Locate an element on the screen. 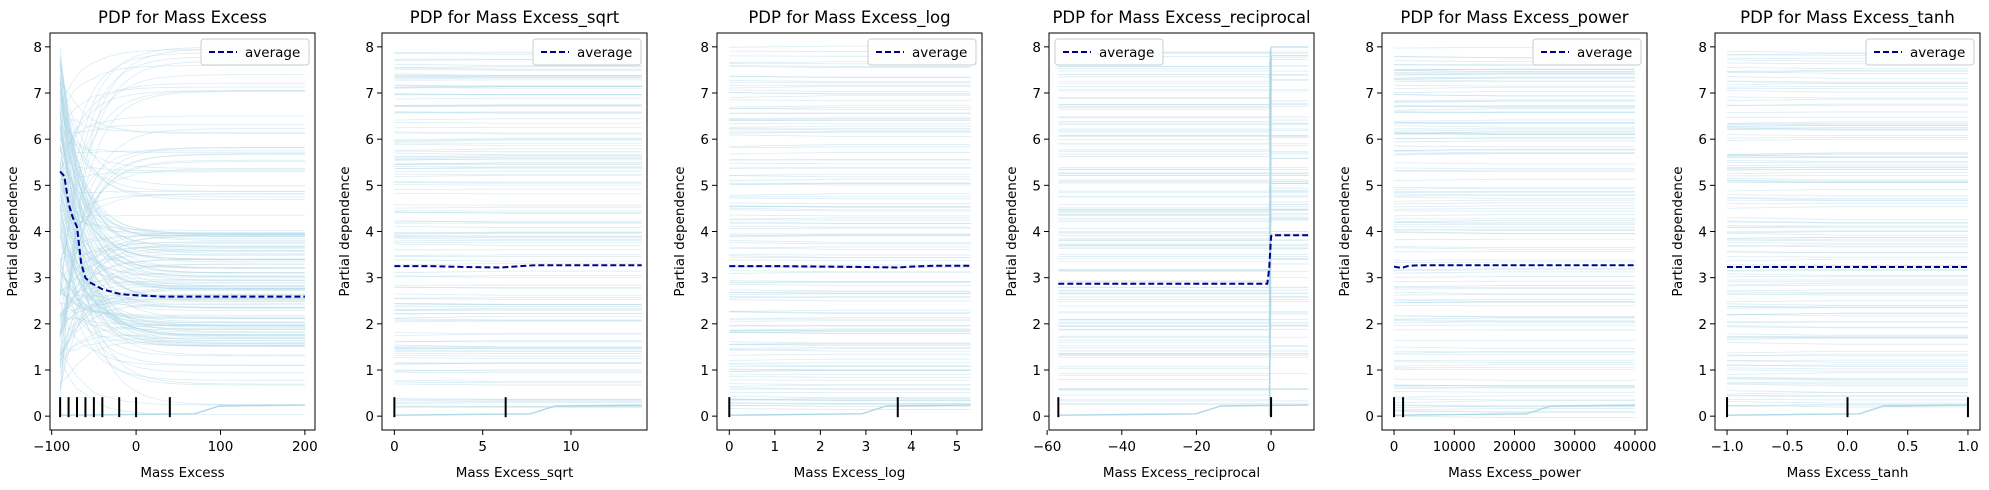 The height and width of the screenshot is (490, 1989). x-axis-label: Mass Excess_tanh is located at coordinates (1848, 473).